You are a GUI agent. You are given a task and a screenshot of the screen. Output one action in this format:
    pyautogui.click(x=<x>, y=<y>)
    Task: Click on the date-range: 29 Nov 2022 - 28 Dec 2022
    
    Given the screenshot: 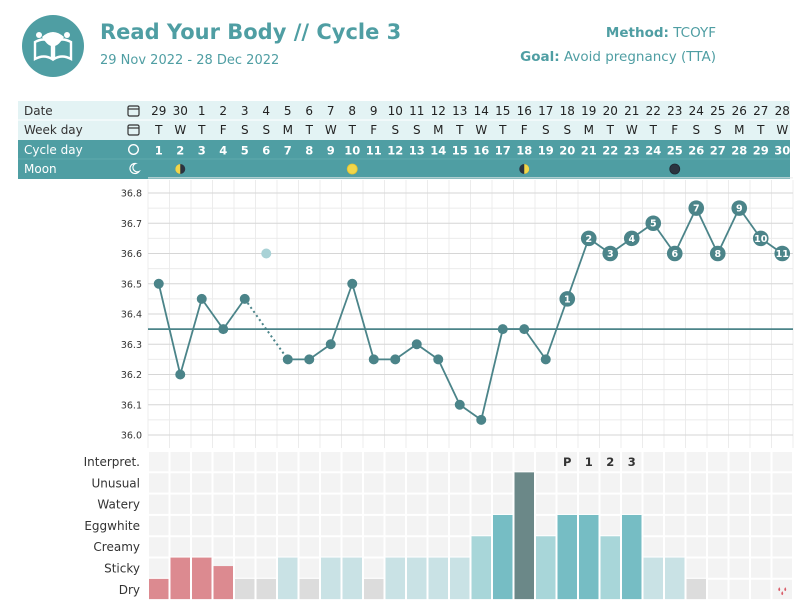 What is the action you would take?
    pyautogui.click(x=190, y=60)
    